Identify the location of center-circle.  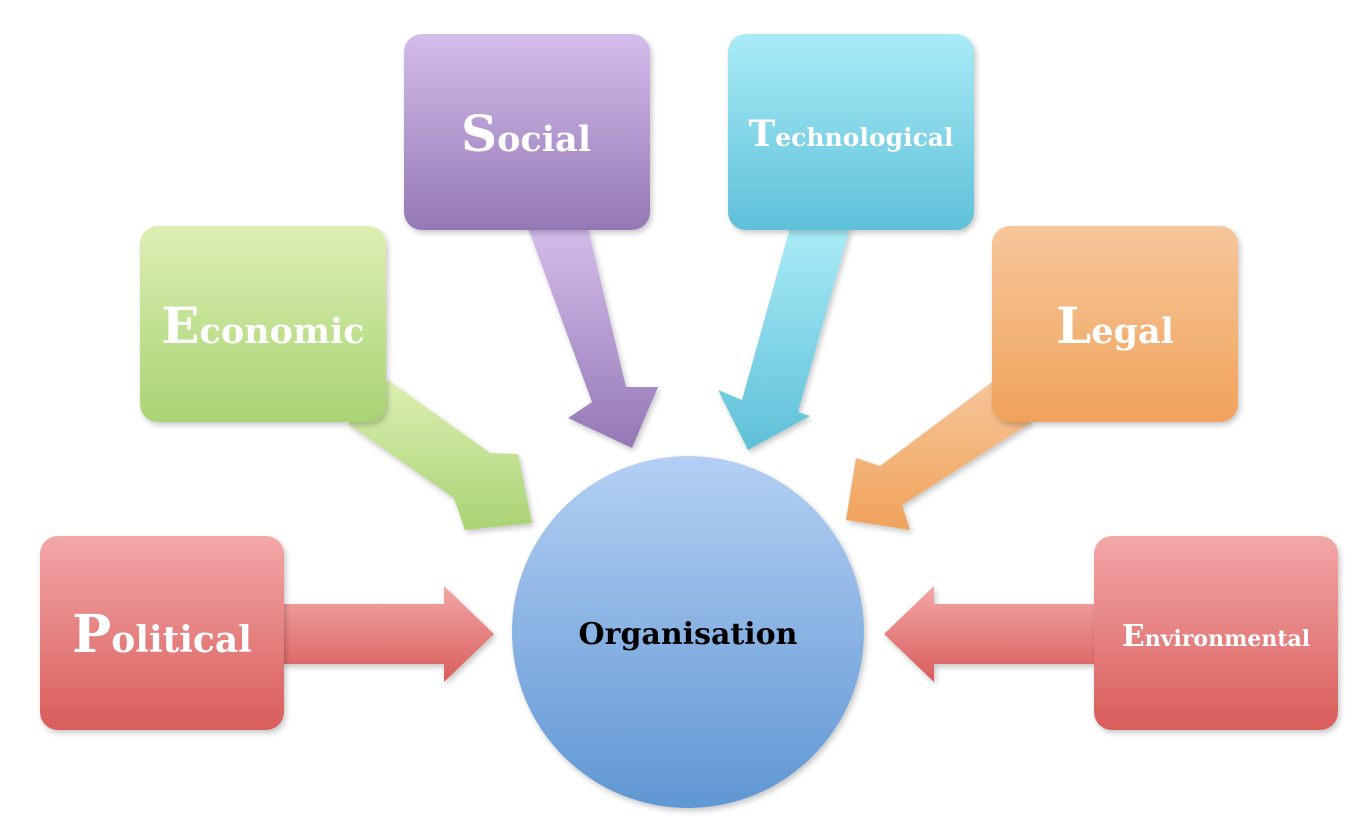
(688, 632).